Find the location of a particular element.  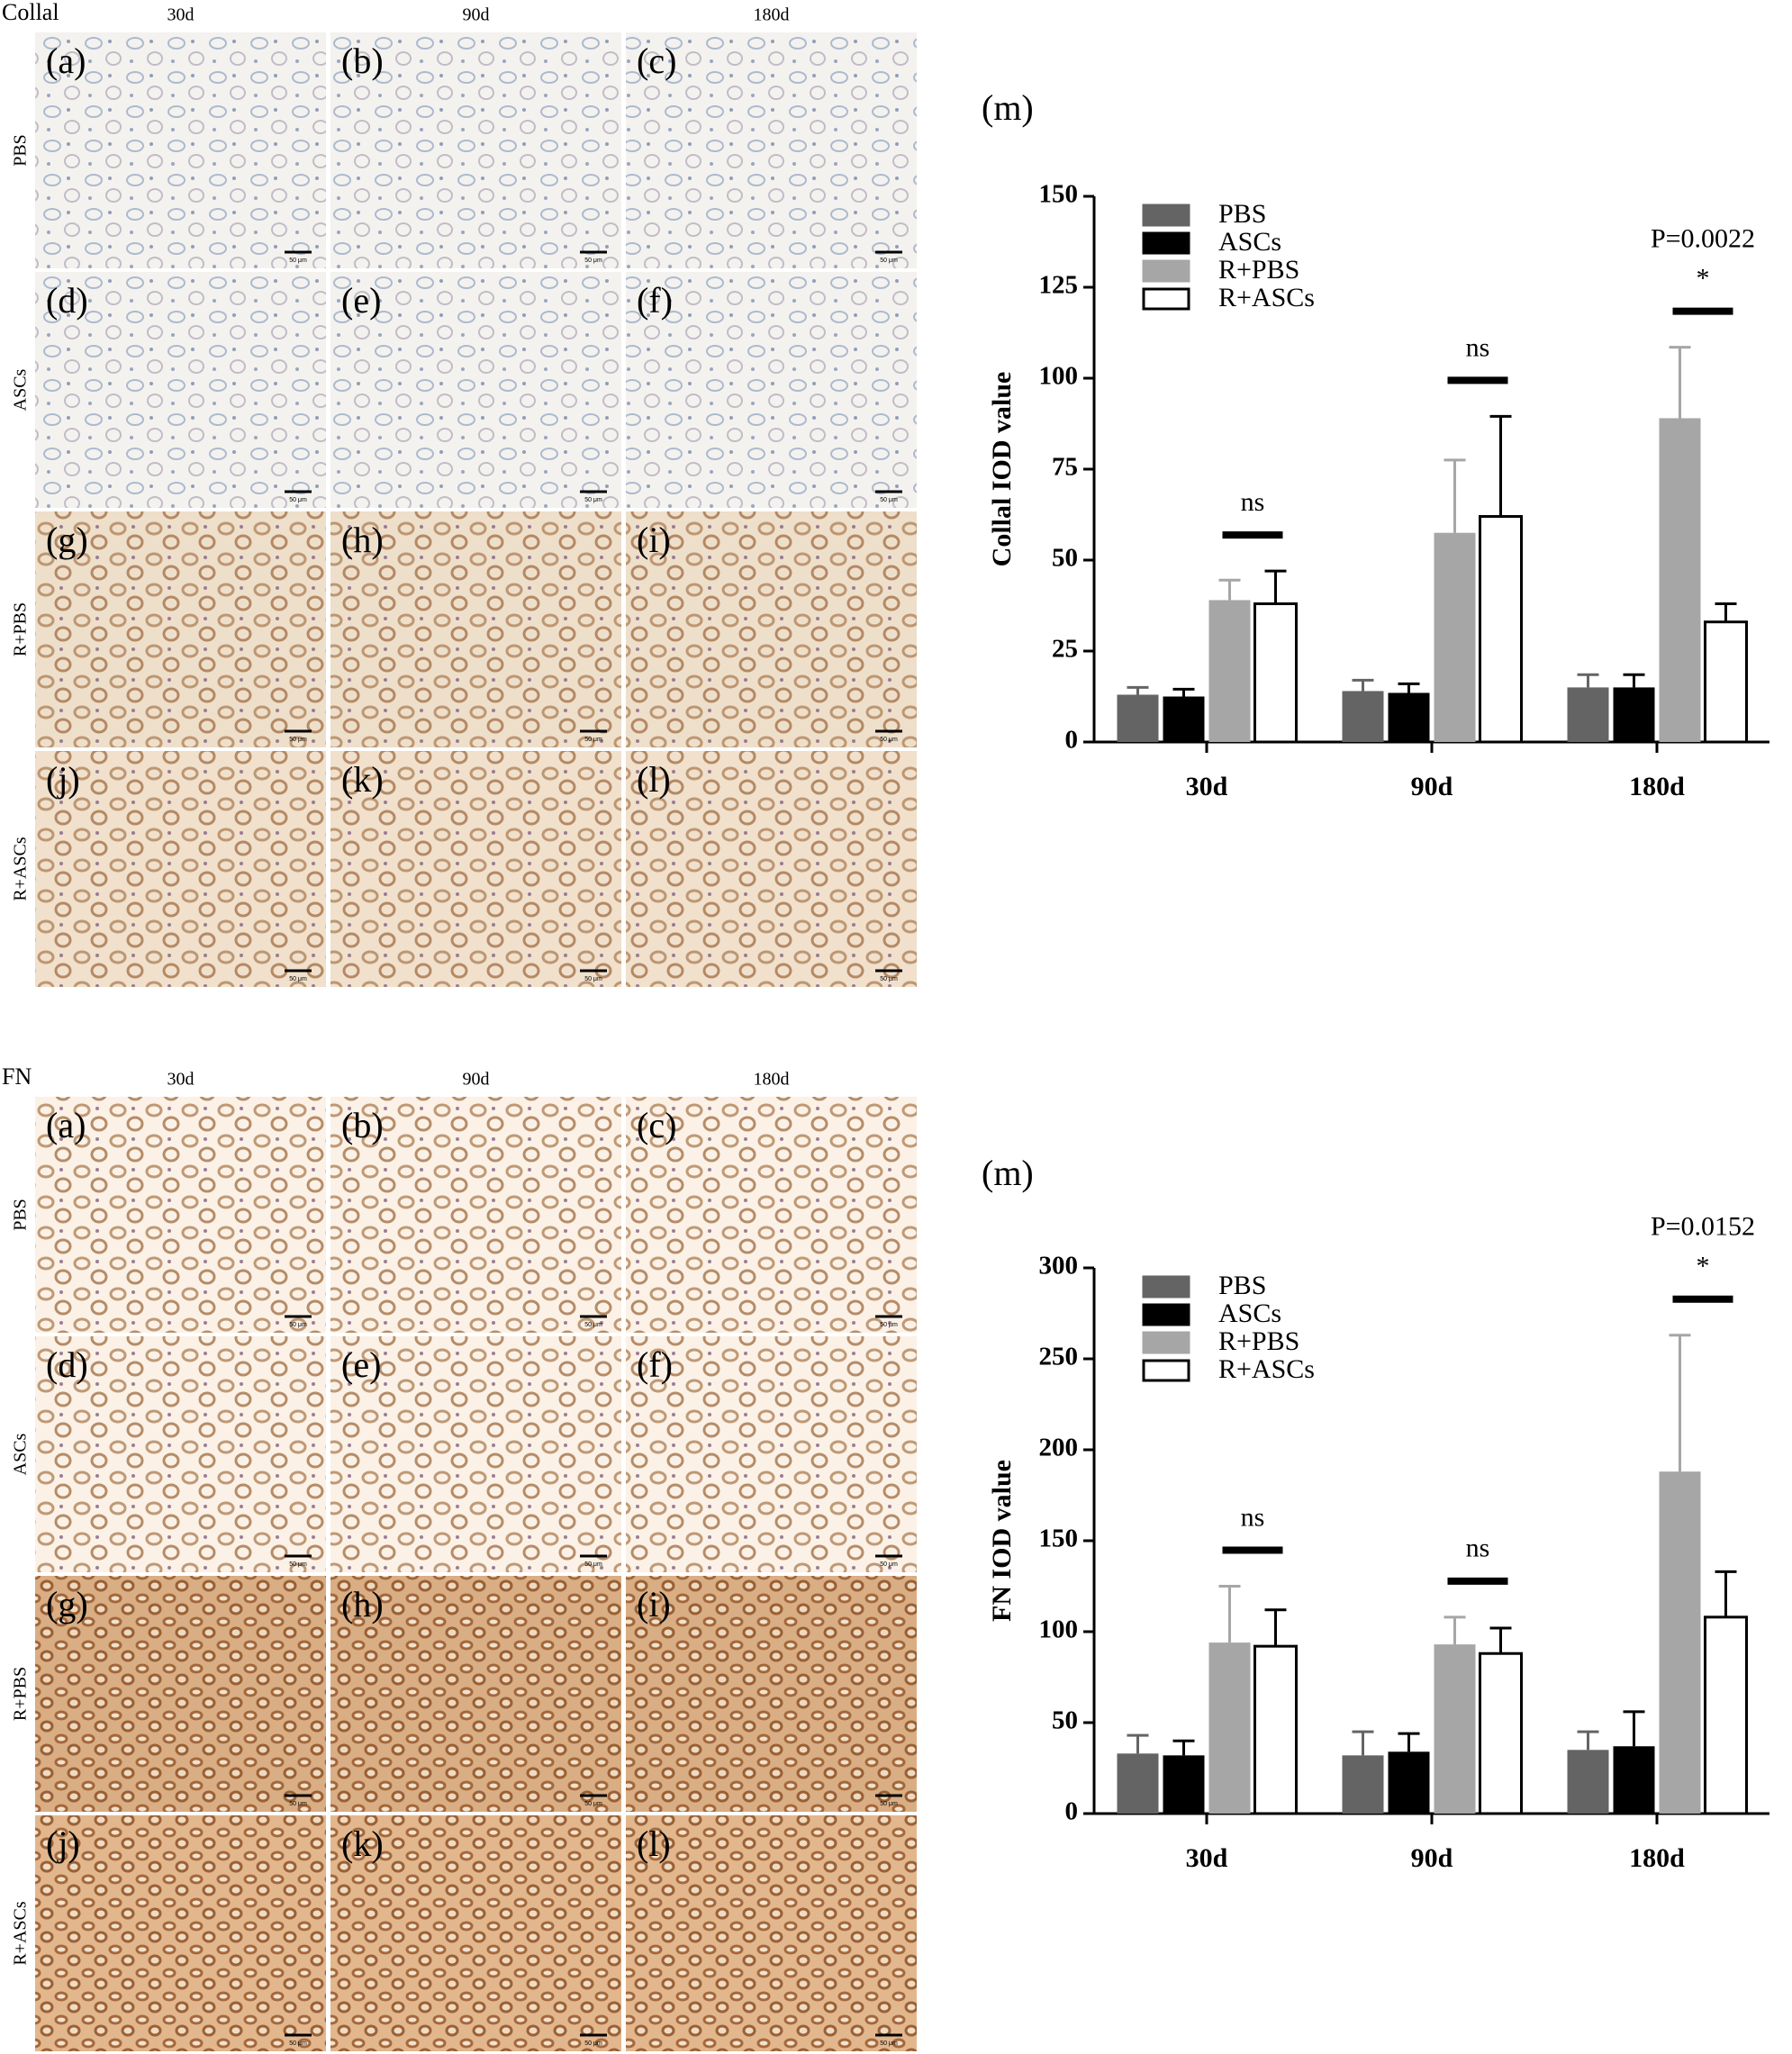

p-value: P=0.0022 is located at coordinates (1703, 239).